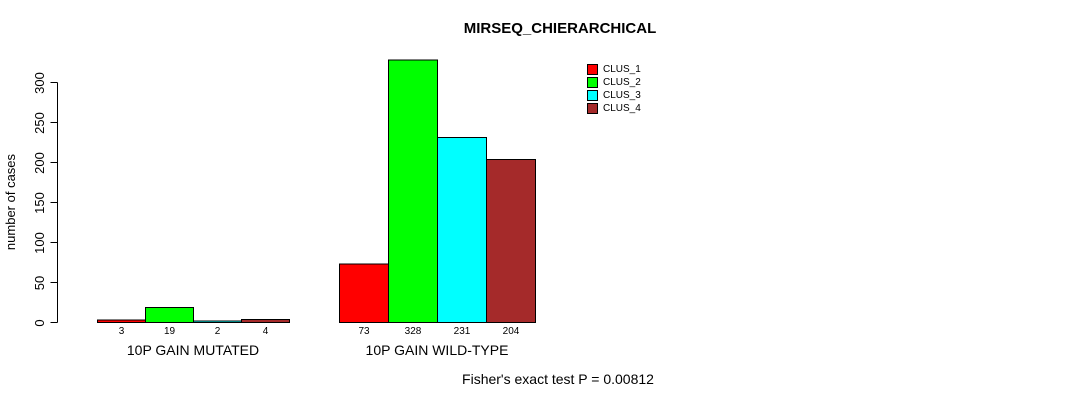  What do you see at coordinates (413, 331) in the screenshot?
I see `bar-value-label: 328` at bounding box center [413, 331].